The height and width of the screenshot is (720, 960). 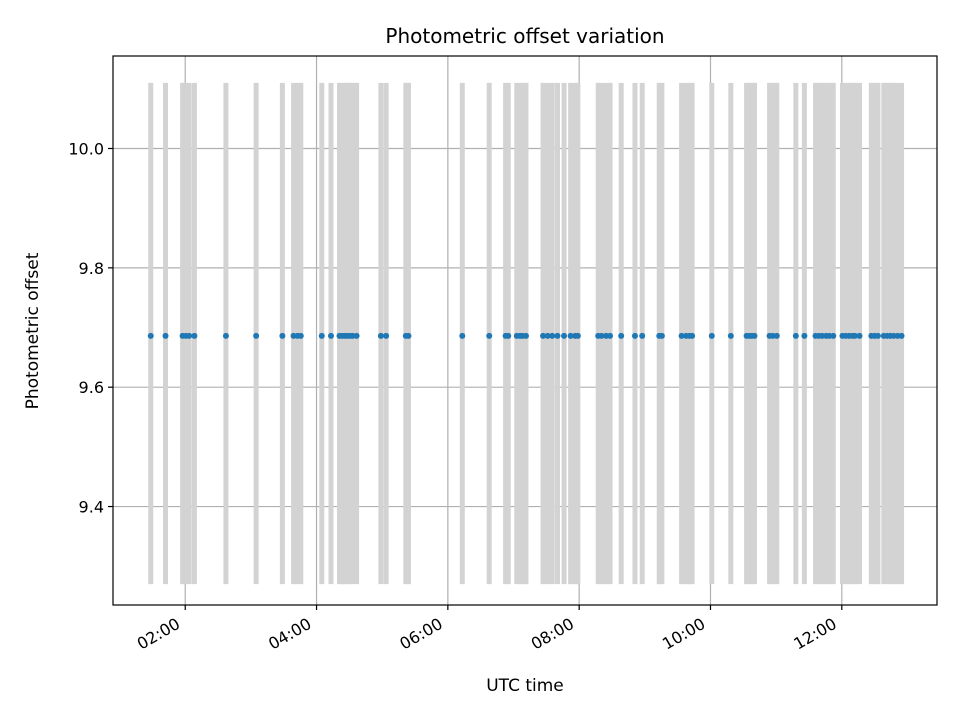 I want to click on y-tick-label: 9.8, so click(x=91, y=268).